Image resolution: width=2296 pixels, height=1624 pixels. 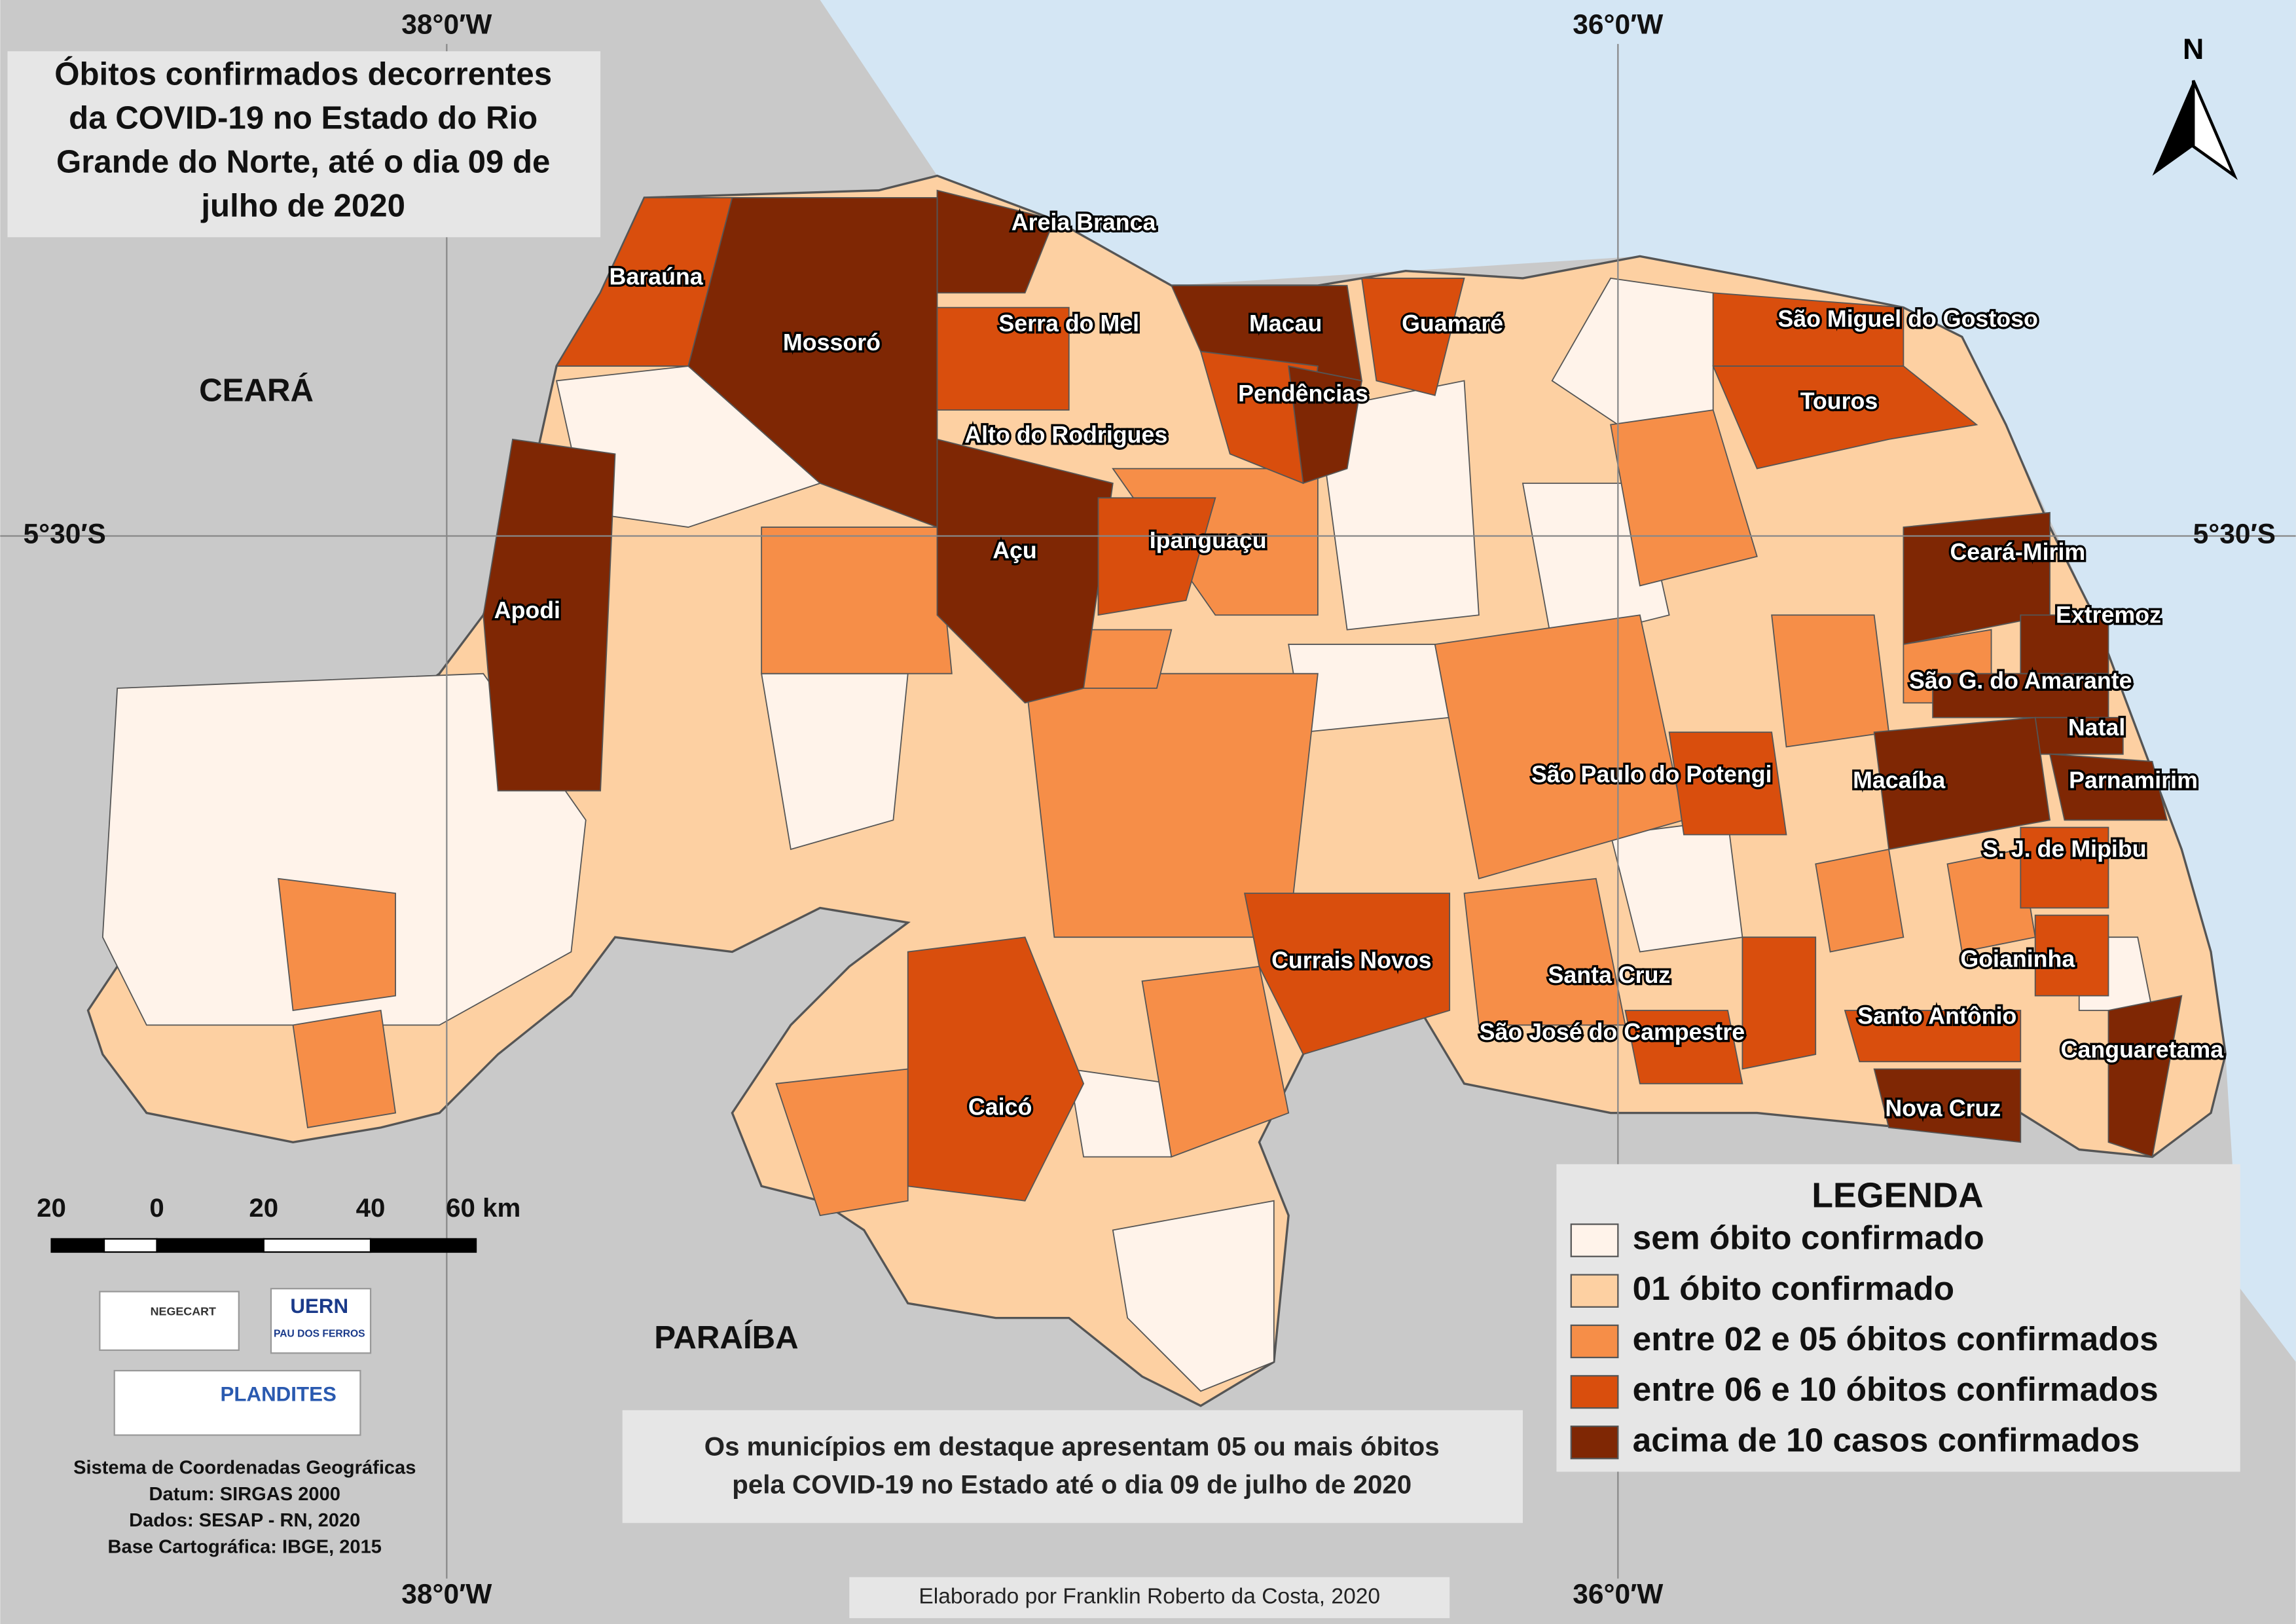 I want to click on municipality-label: Serra do Mel, so click(x=1068, y=323).